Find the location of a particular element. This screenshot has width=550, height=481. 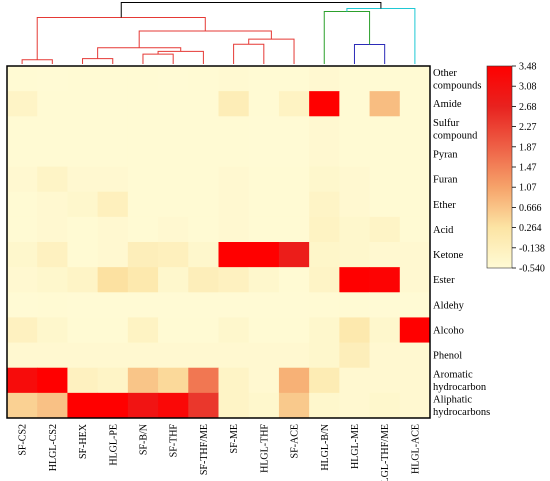

column-label: HLGL-CS2 is located at coordinates (53, 447).